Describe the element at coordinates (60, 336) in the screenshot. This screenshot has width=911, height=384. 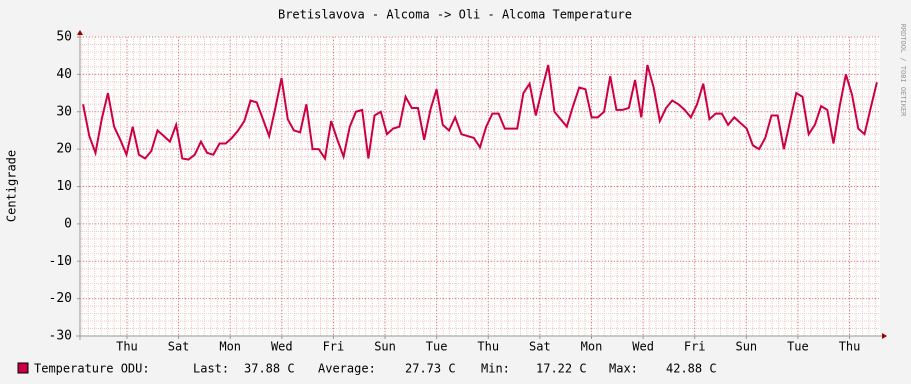
I see `y-tick-label: -30` at that location.